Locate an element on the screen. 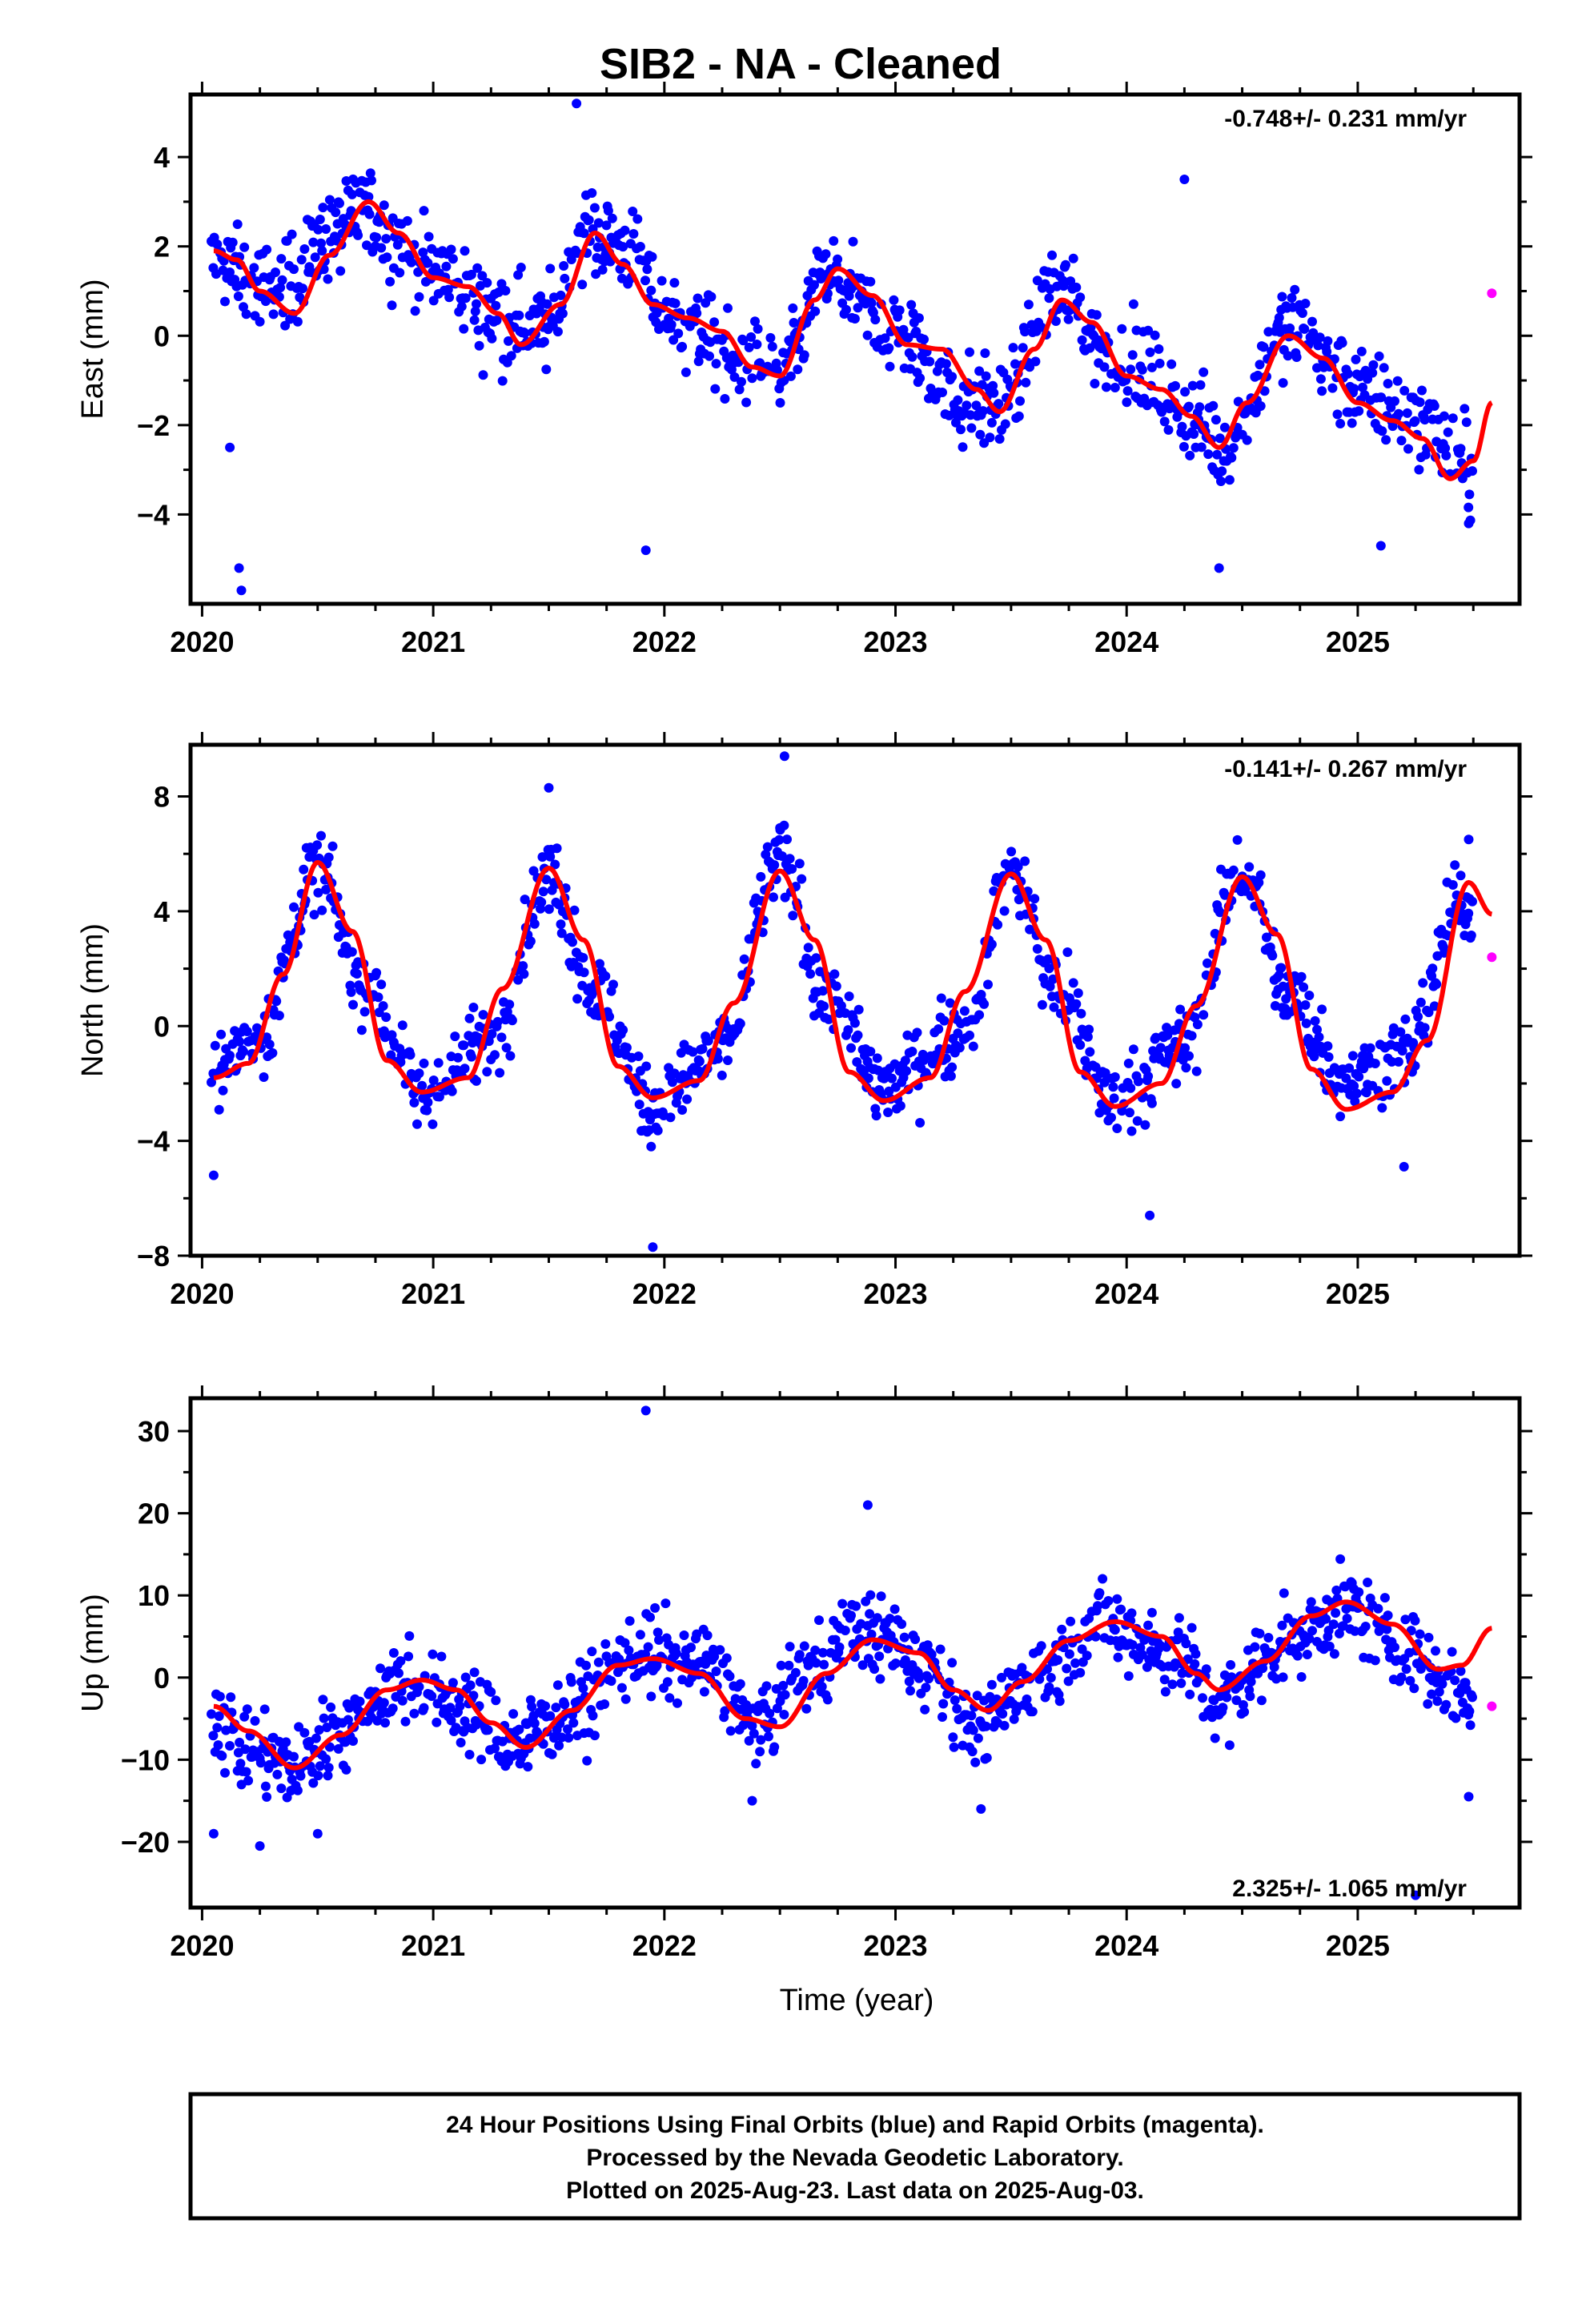 The height and width of the screenshot is (2324, 1582). x-tick-label: 2024 is located at coordinates (1126, 641).